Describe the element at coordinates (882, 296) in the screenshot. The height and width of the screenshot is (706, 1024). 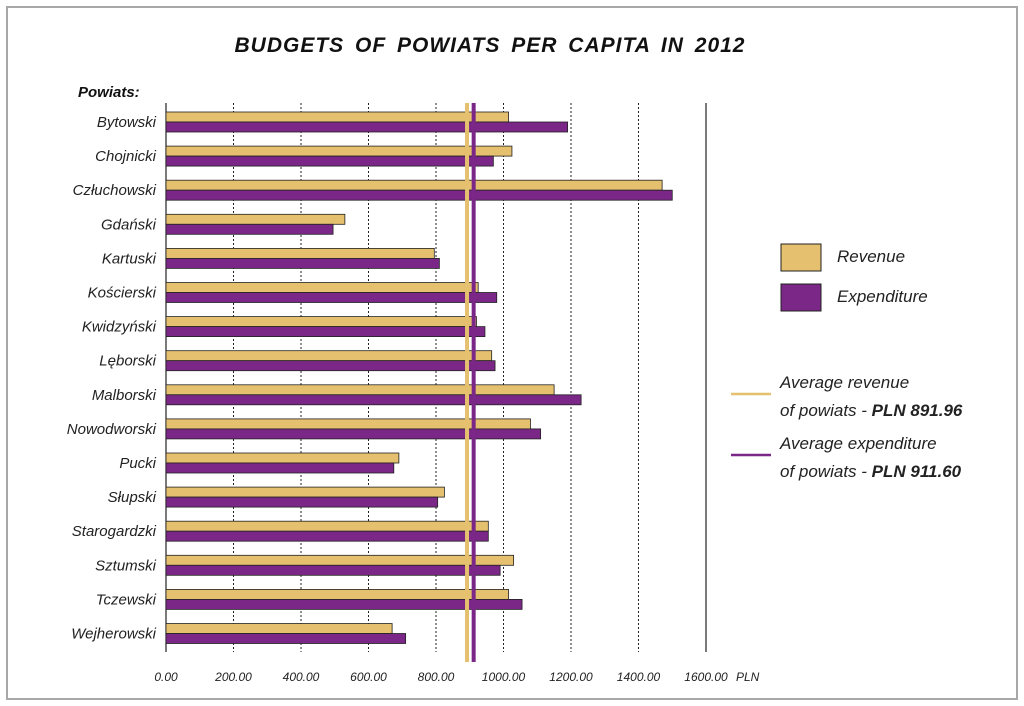
I see `legend-label: Expenditure` at that location.